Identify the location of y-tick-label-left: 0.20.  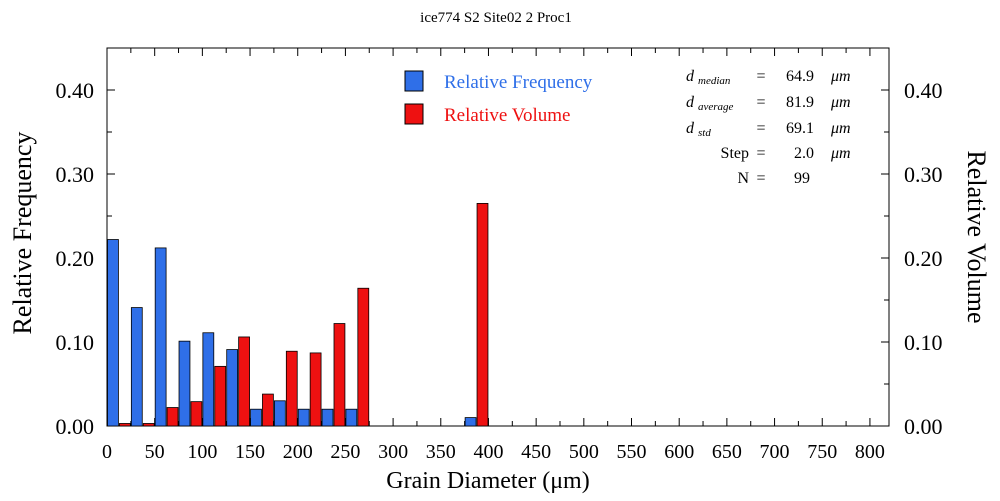
(75, 258).